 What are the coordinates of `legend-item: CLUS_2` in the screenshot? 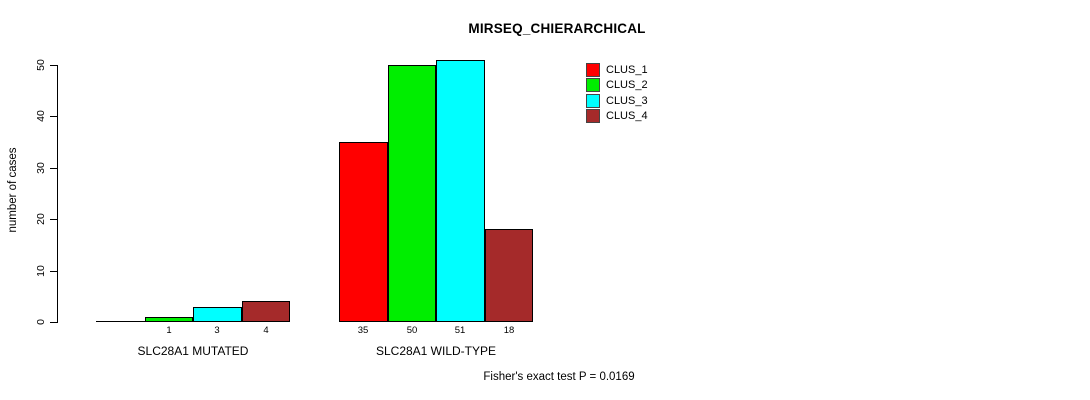 It's located at (617, 86).